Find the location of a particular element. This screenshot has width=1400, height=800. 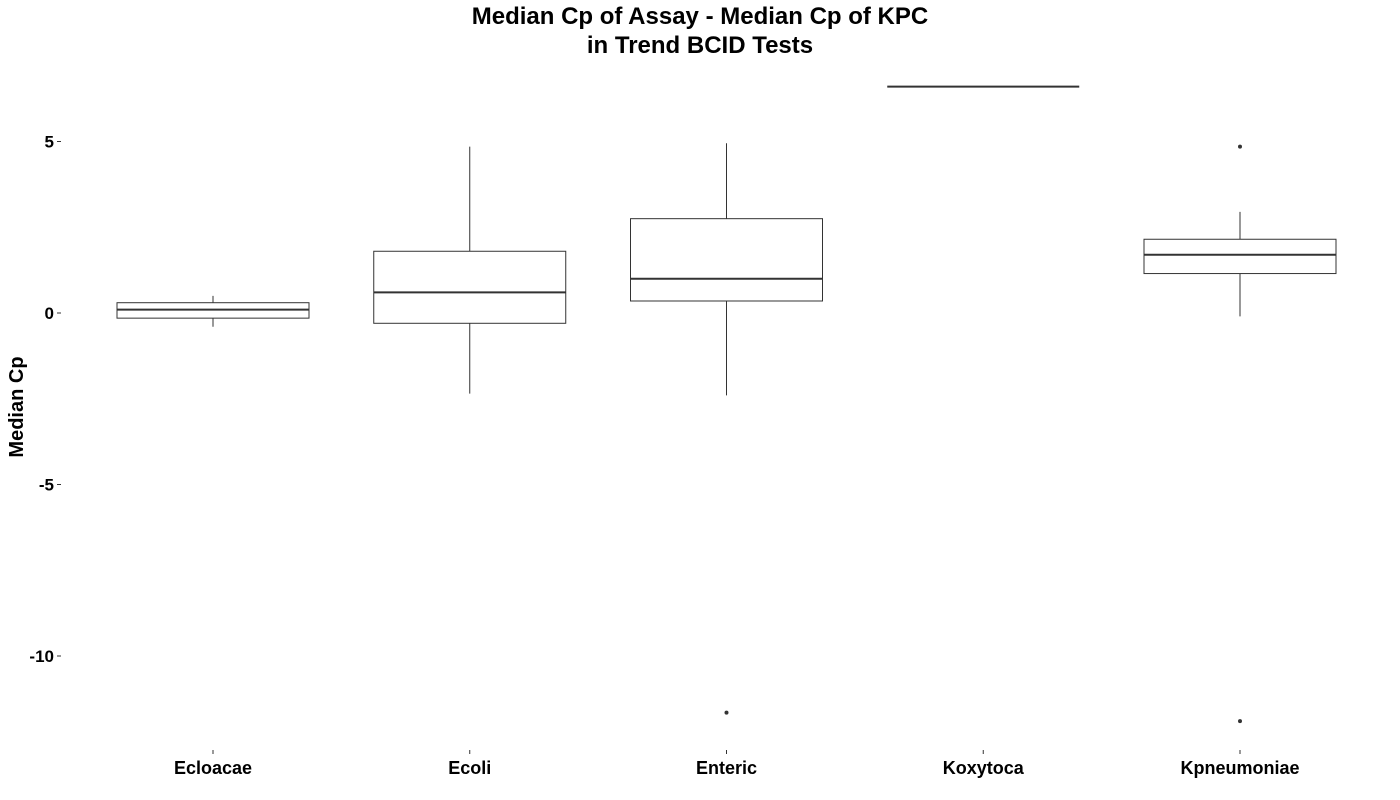

y-tick-label: 0 is located at coordinates (49, 313).